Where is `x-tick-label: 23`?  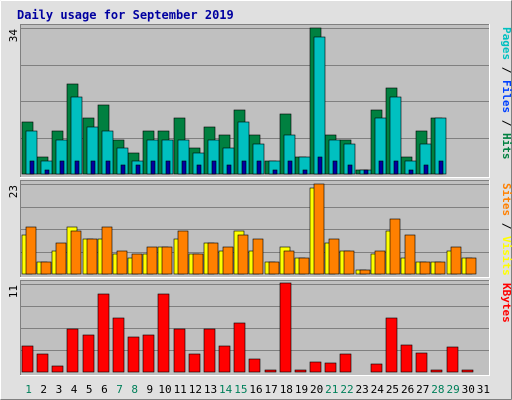
x-tick-label: 23 is located at coordinates (362, 389).